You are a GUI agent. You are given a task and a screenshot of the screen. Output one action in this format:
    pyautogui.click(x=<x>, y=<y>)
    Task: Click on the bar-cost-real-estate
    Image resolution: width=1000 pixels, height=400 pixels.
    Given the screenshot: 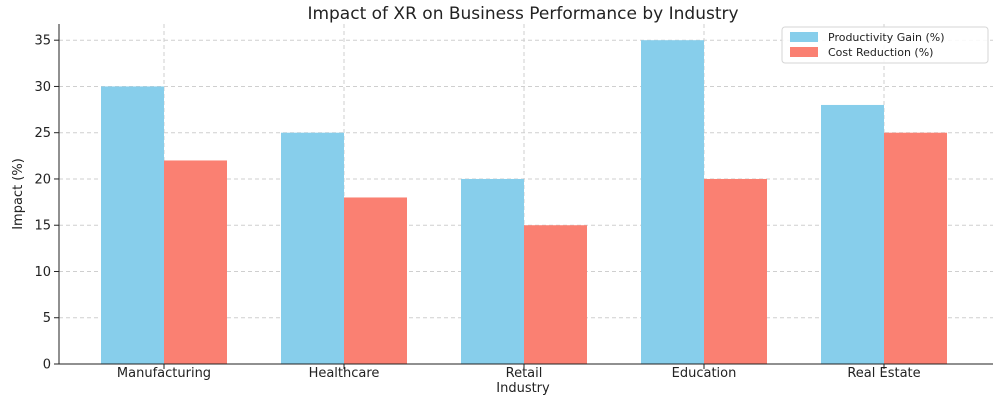 What is the action you would take?
    pyautogui.click(x=915, y=248)
    